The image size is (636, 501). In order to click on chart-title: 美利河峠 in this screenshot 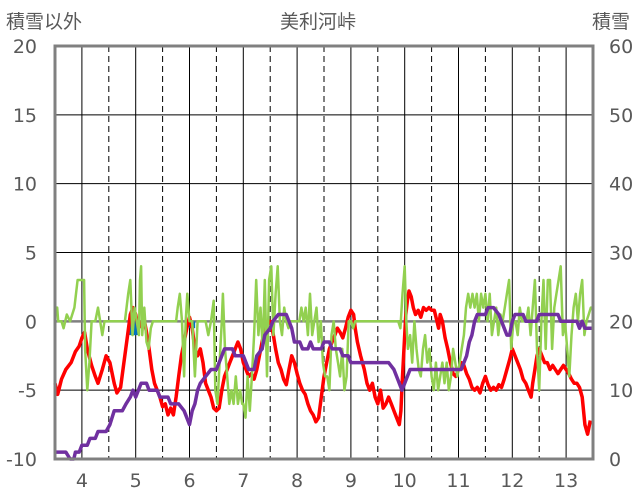, I will do `click(318, 22)`.